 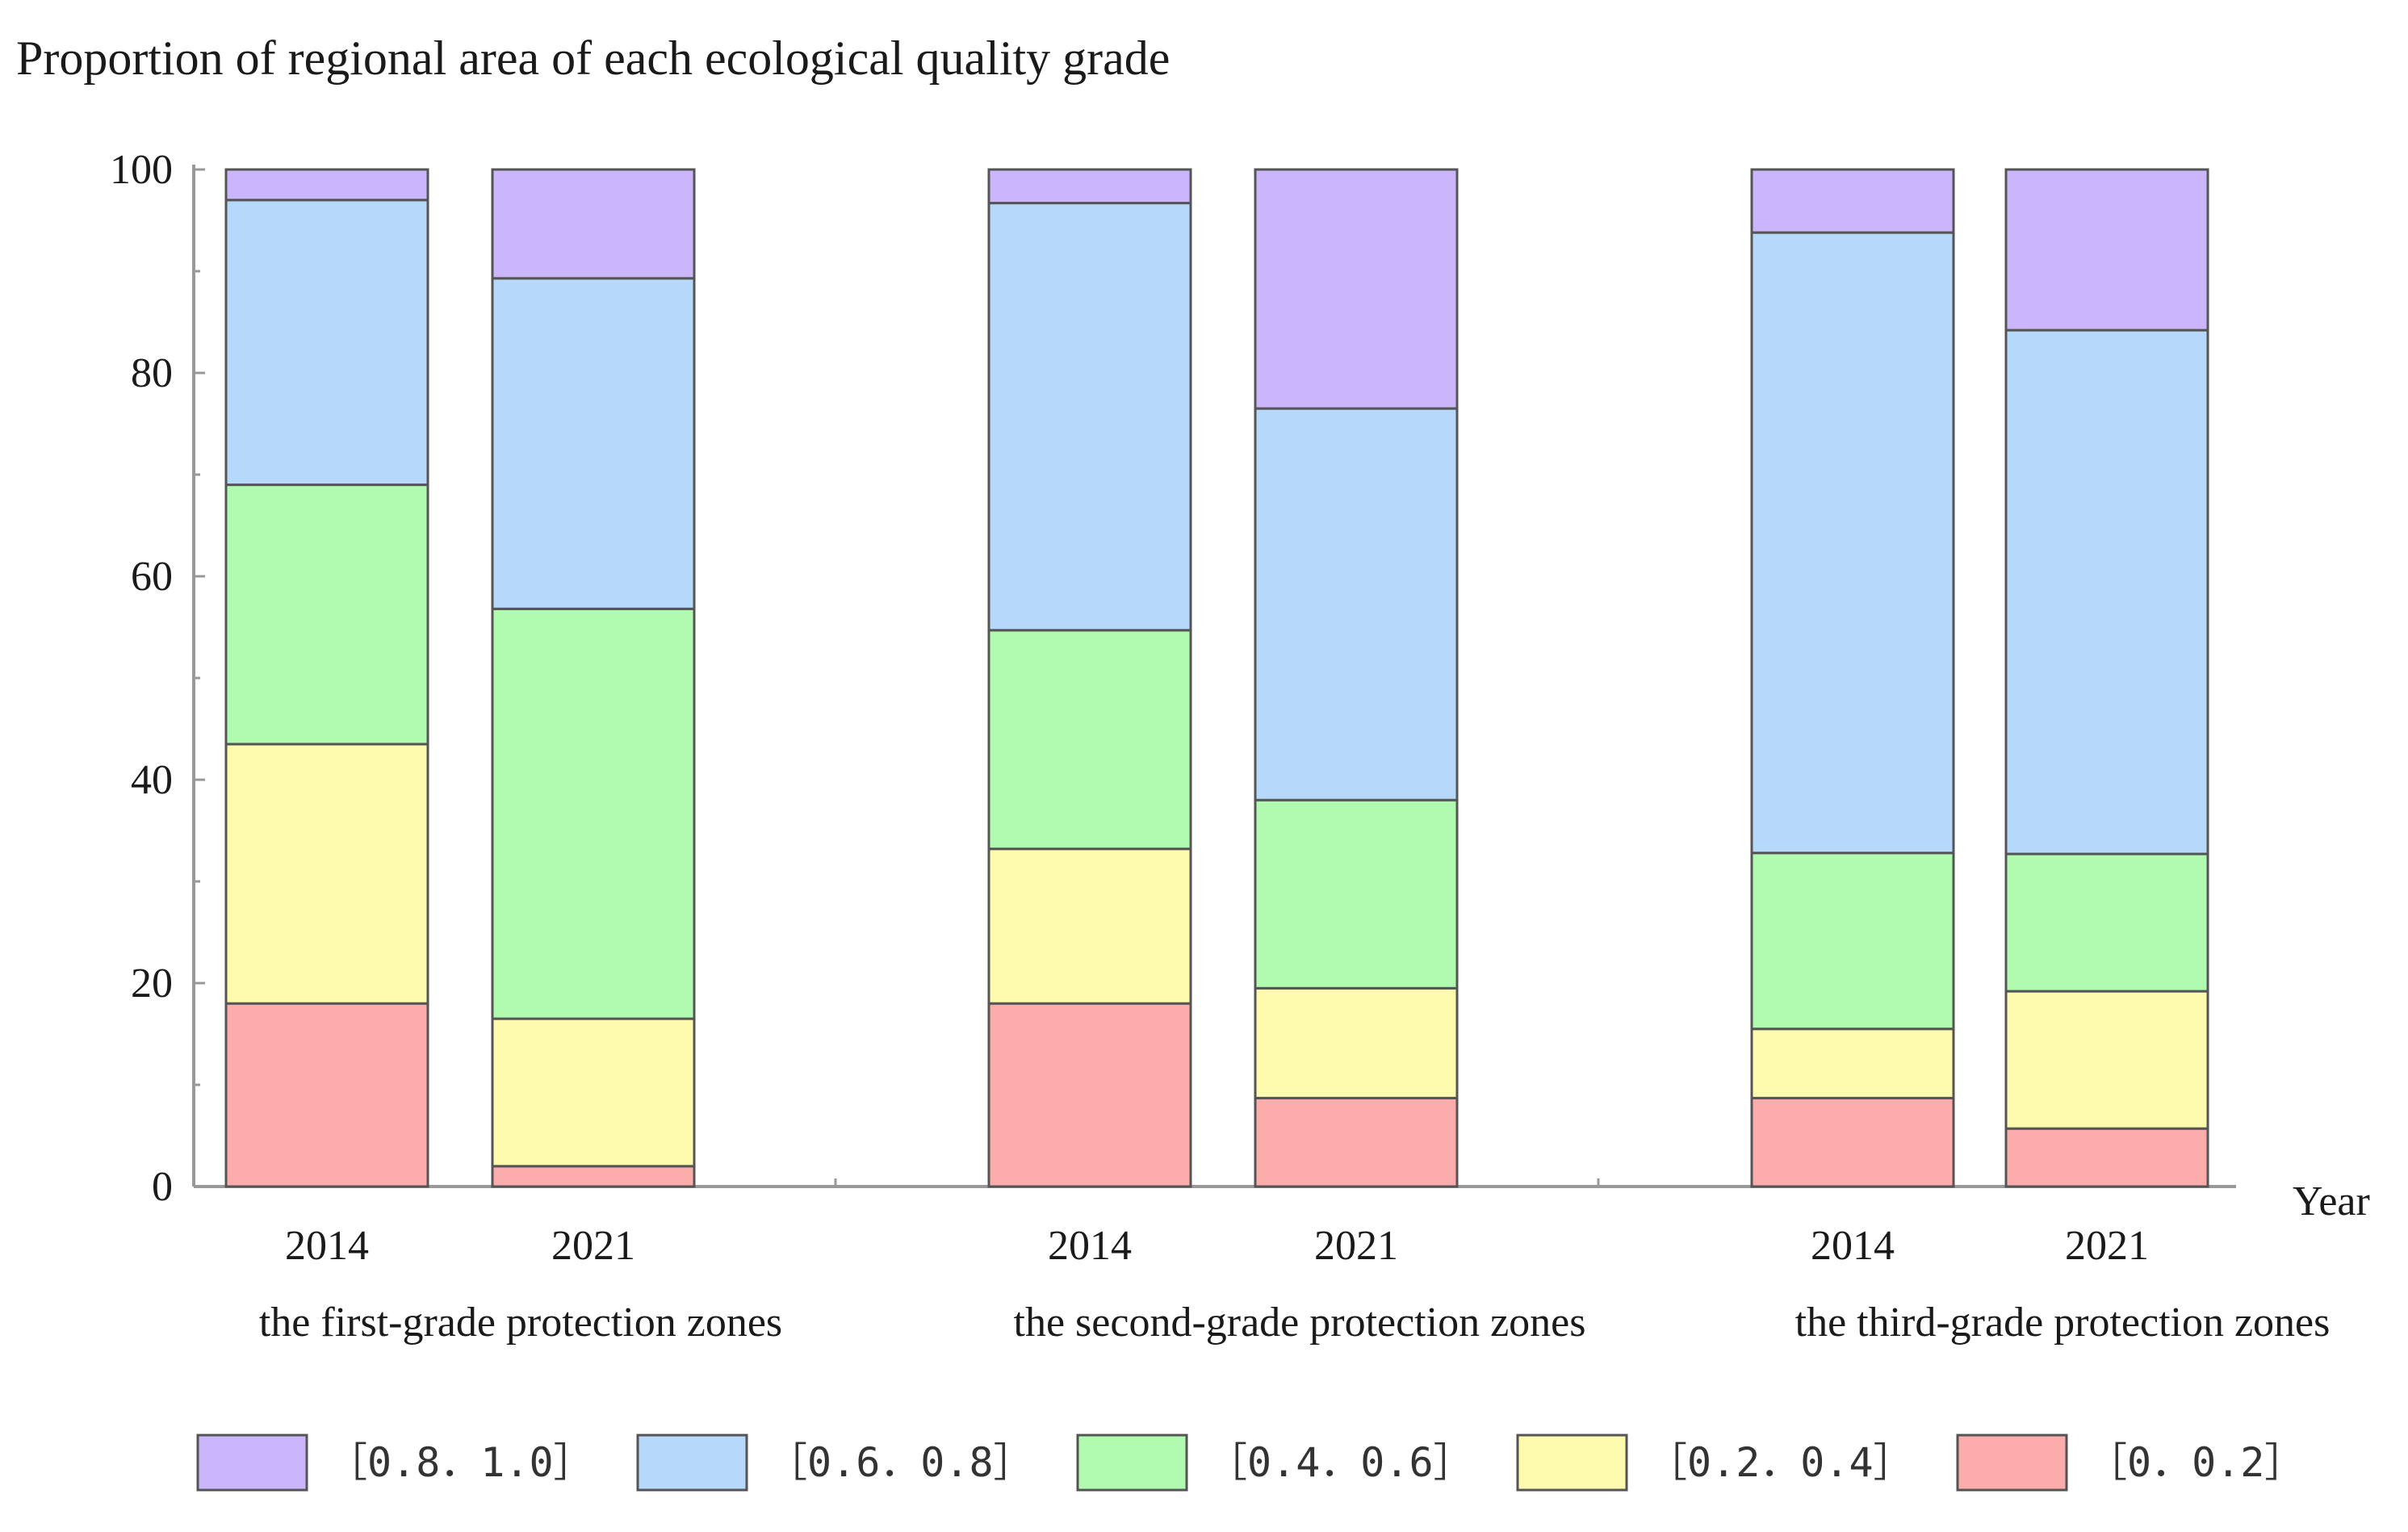 What do you see at coordinates (152, 373) in the screenshot?
I see `y-tick-label: 80` at bounding box center [152, 373].